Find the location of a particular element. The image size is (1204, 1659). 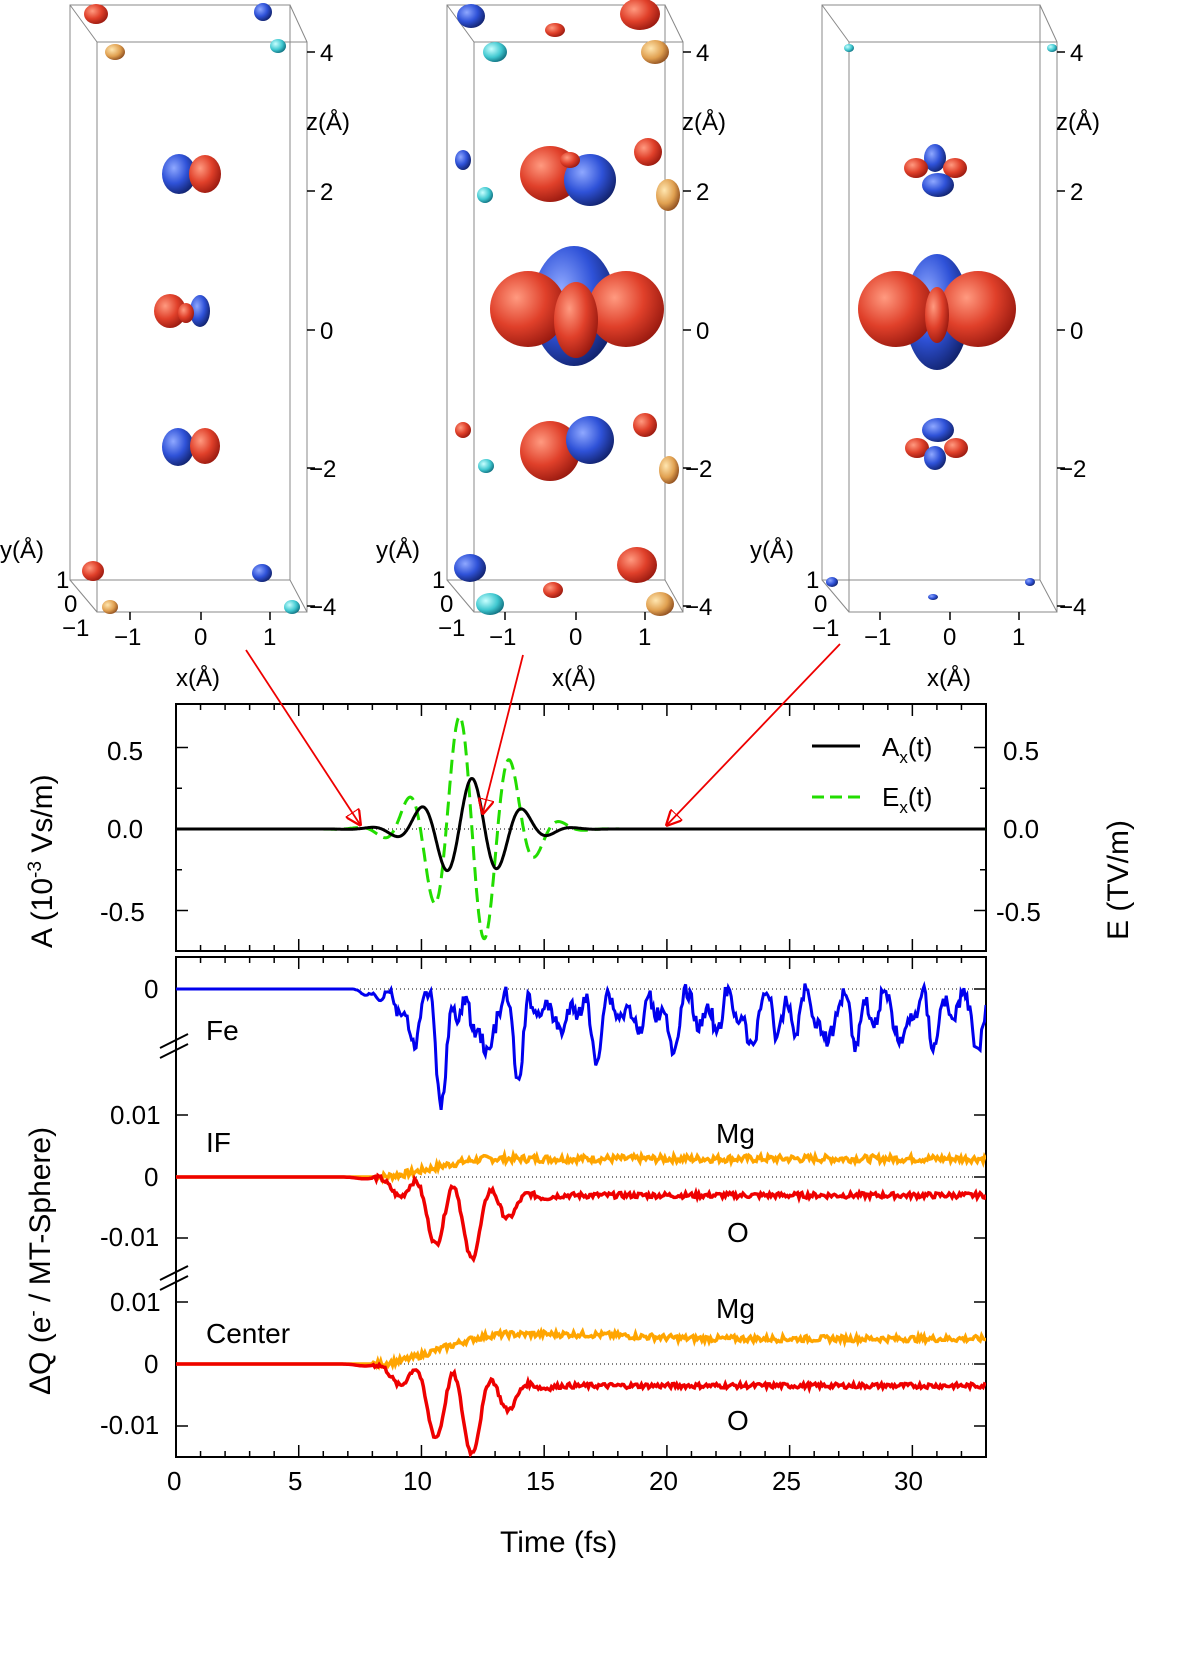

arrow-panel-right is located at coordinates (754, 734).